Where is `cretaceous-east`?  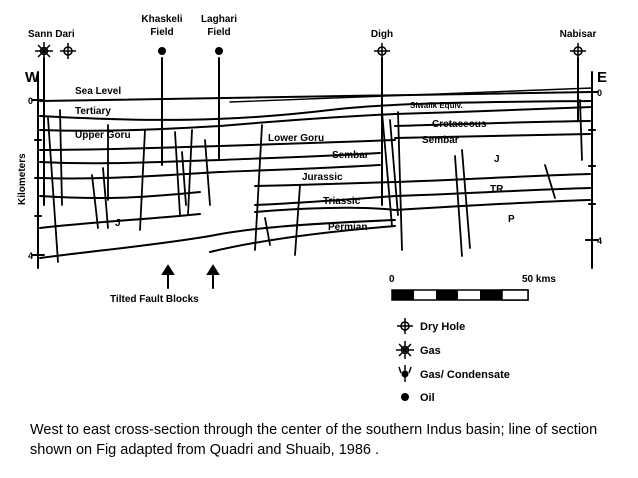 cretaceous-east is located at coordinates (492, 123).